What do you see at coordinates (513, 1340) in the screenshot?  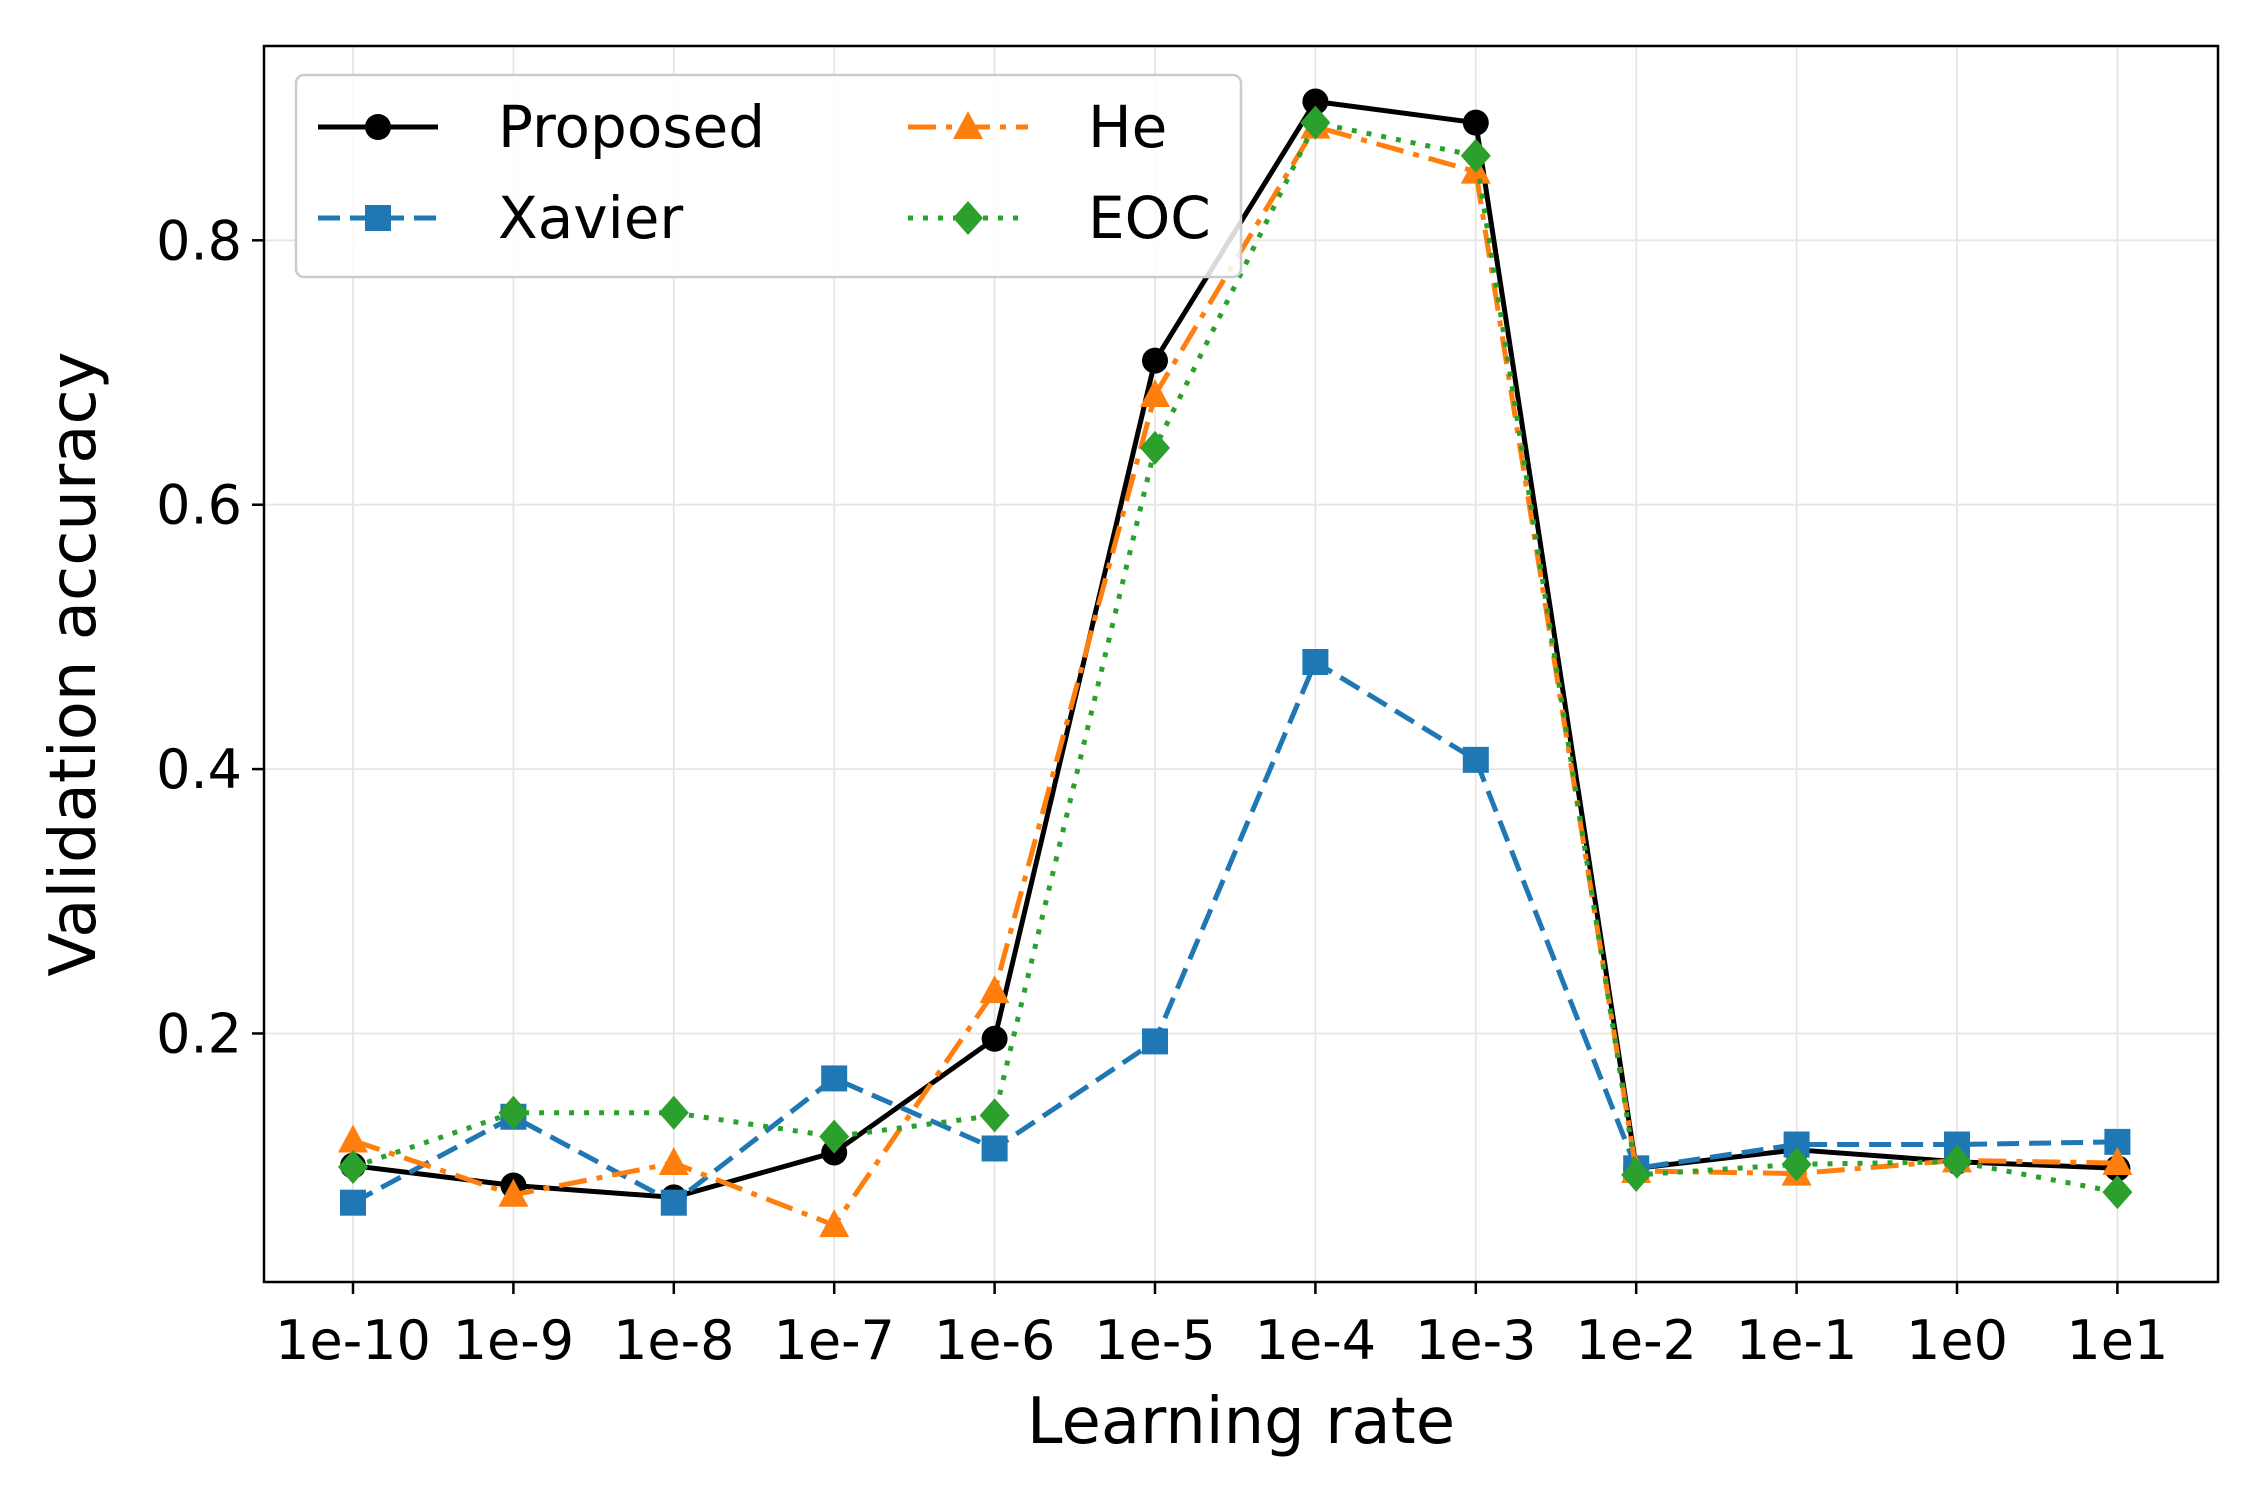 I see `x-tick-label: 1e-9` at bounding box center [513, 1340].